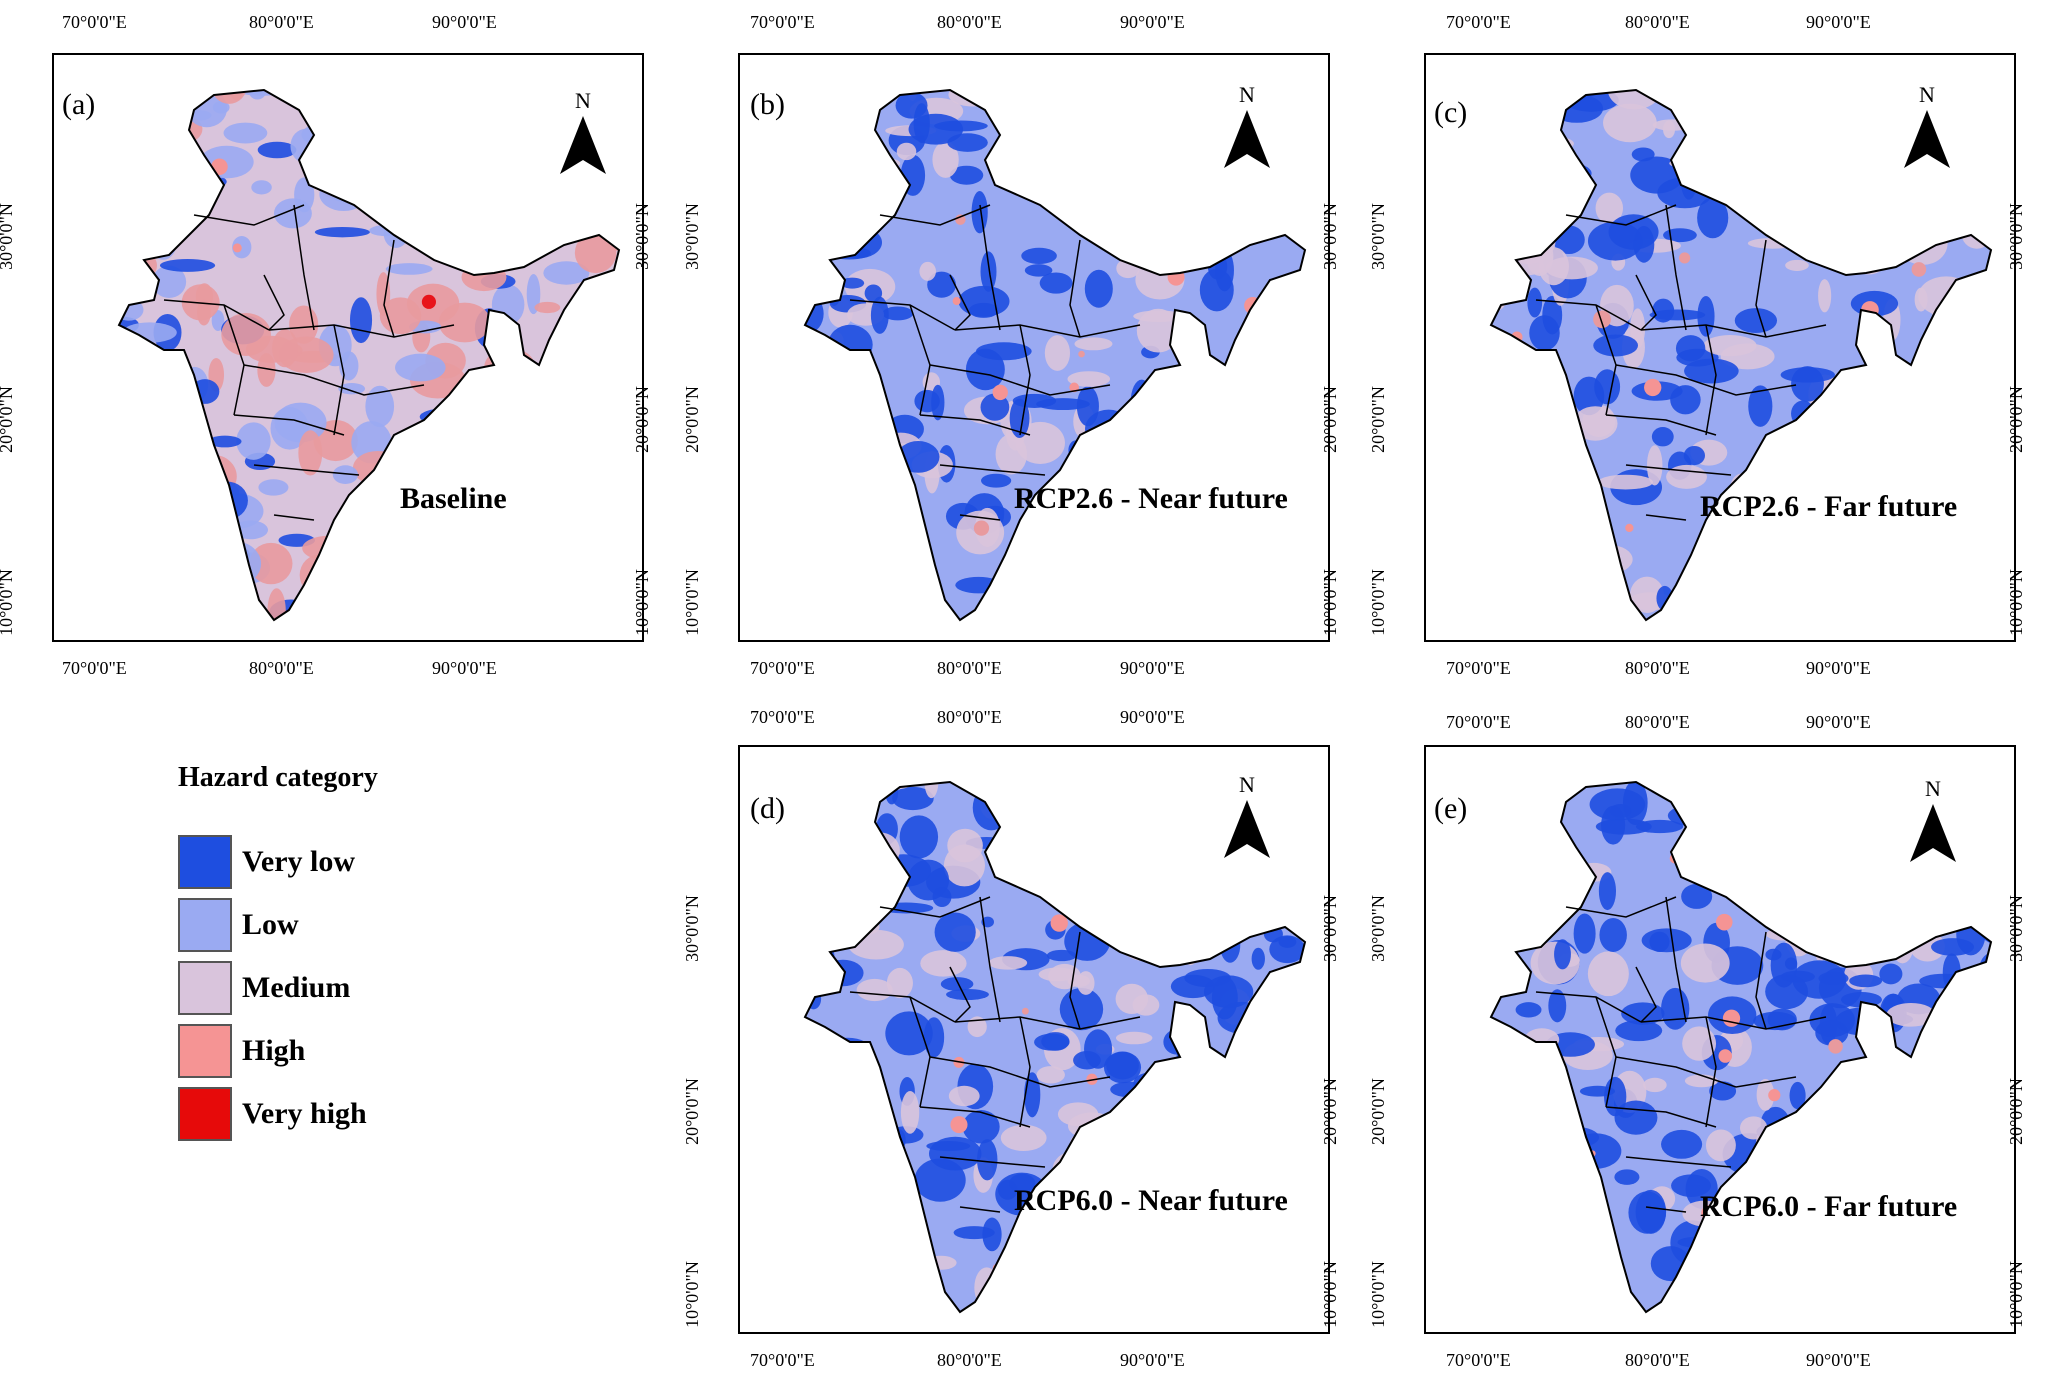 The image size is (2067, 1391). Describe the element at coordinates (304, 1113) in the screenshot. I see `legend-label: Very high` at that location.